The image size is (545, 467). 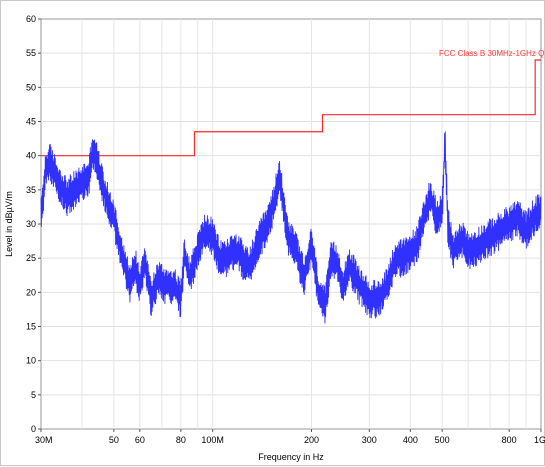 I want to click on x-axis-ticks: 30M 50 60 80 100M 200 300 400 500 800 1G, so click(x=290, y=437).